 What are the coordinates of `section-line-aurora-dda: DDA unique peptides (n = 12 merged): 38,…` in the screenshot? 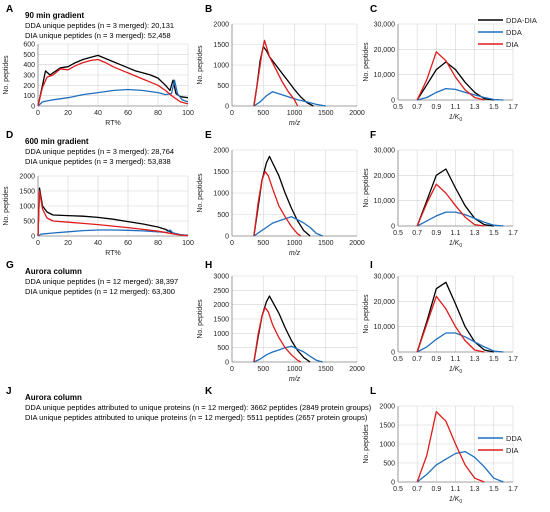 It's located at (101, 281).